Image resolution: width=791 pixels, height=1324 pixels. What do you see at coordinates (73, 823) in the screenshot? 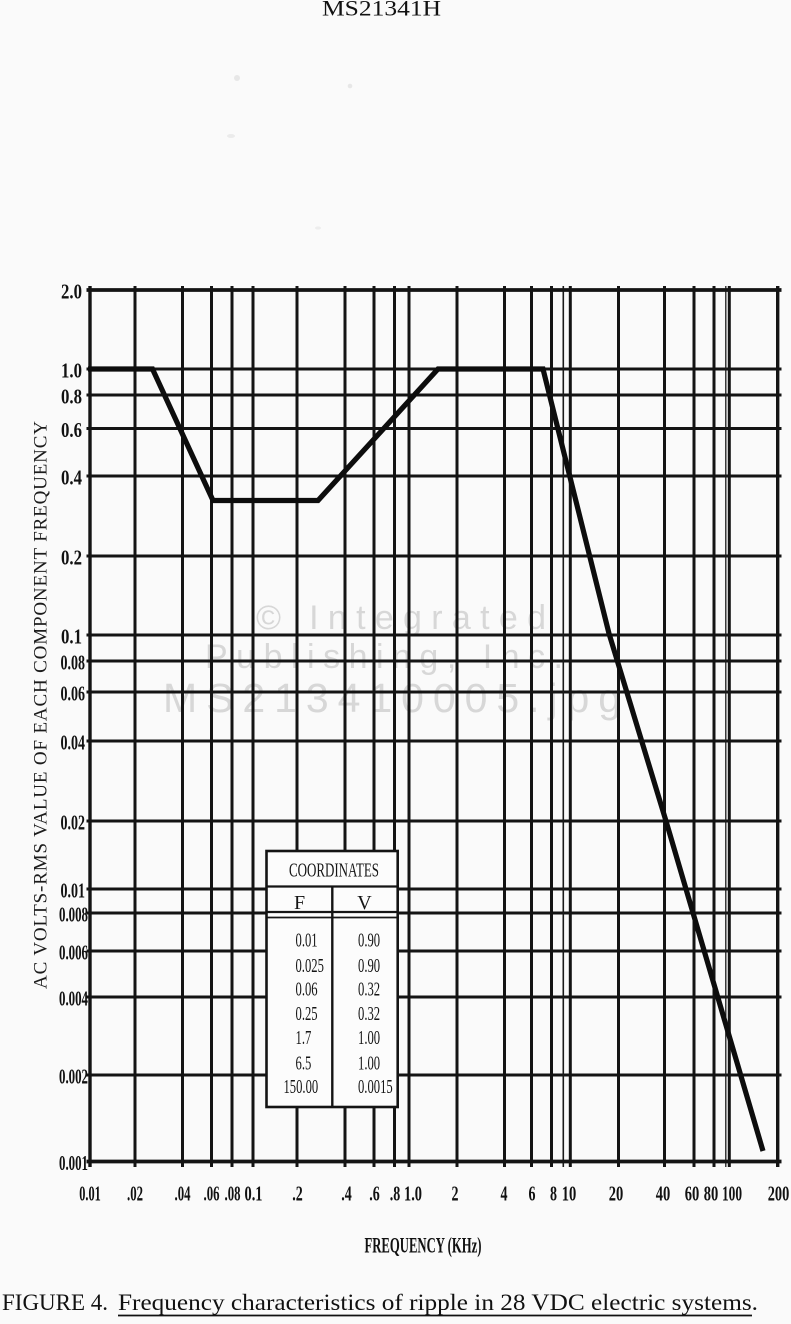
I see `svg-text: 0.02` at bounding box center [73, 823].